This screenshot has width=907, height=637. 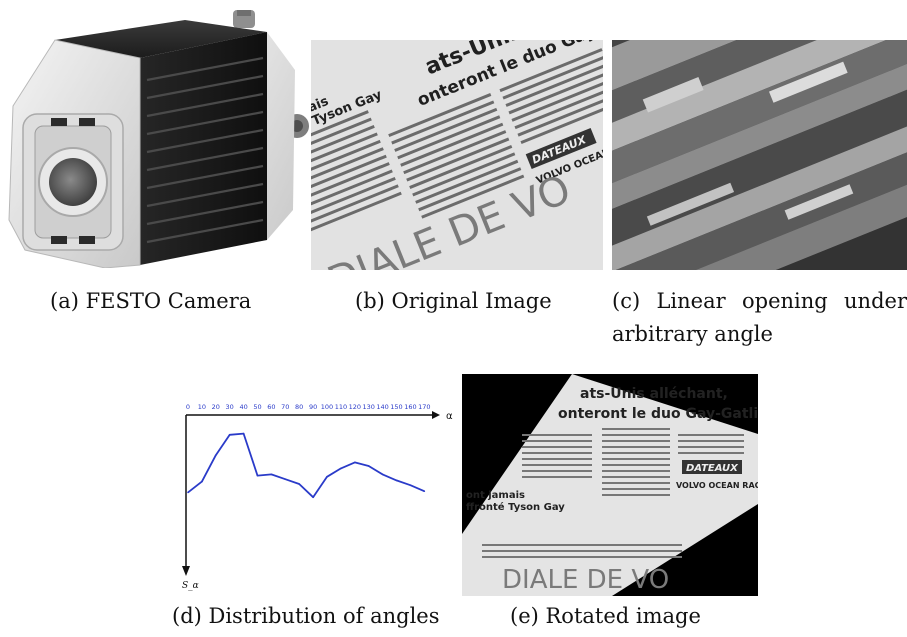 I want to click on x-tick-label: 170, so click(x=424, y=407).